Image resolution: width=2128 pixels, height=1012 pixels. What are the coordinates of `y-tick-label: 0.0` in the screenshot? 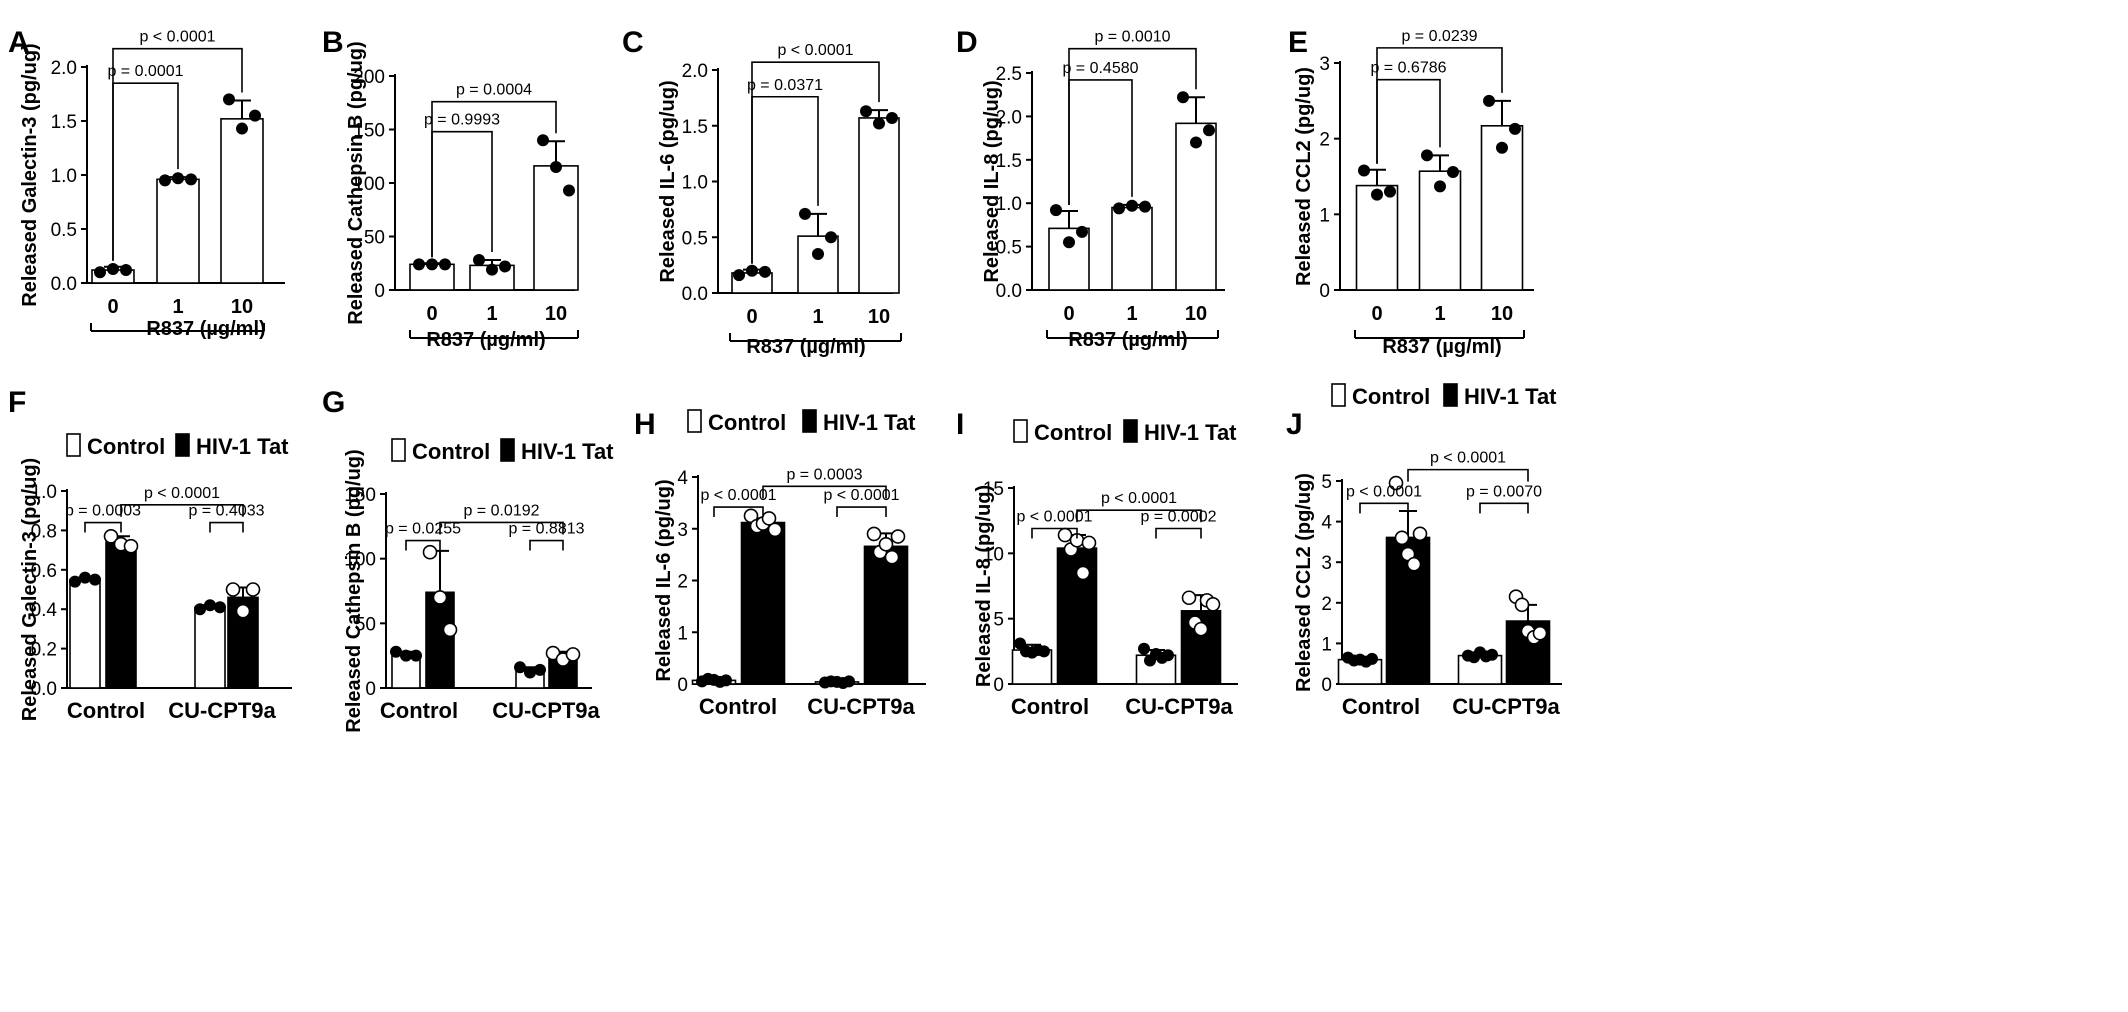 It's located at (1009, 291).